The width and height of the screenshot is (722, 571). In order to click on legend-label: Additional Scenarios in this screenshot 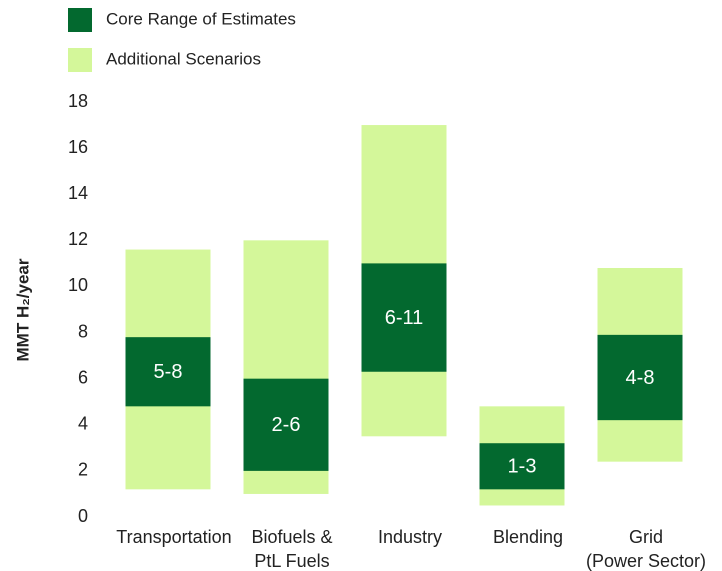, I will do `click(183, 58)`.